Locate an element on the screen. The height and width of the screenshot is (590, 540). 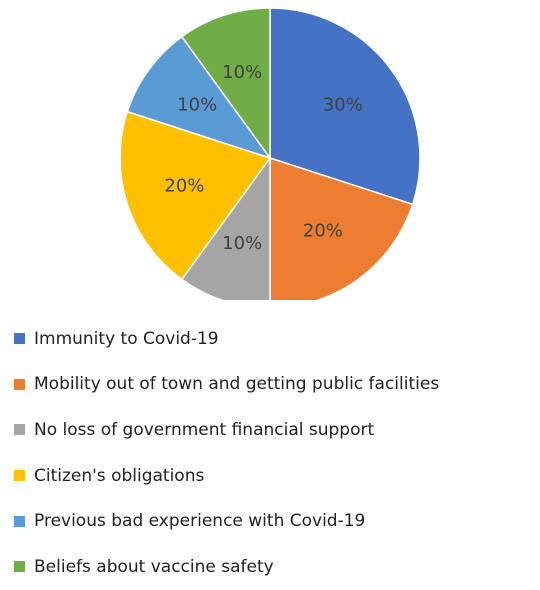
legend-item: Immunity to Covid-19 is located at coordinates (274, 339).